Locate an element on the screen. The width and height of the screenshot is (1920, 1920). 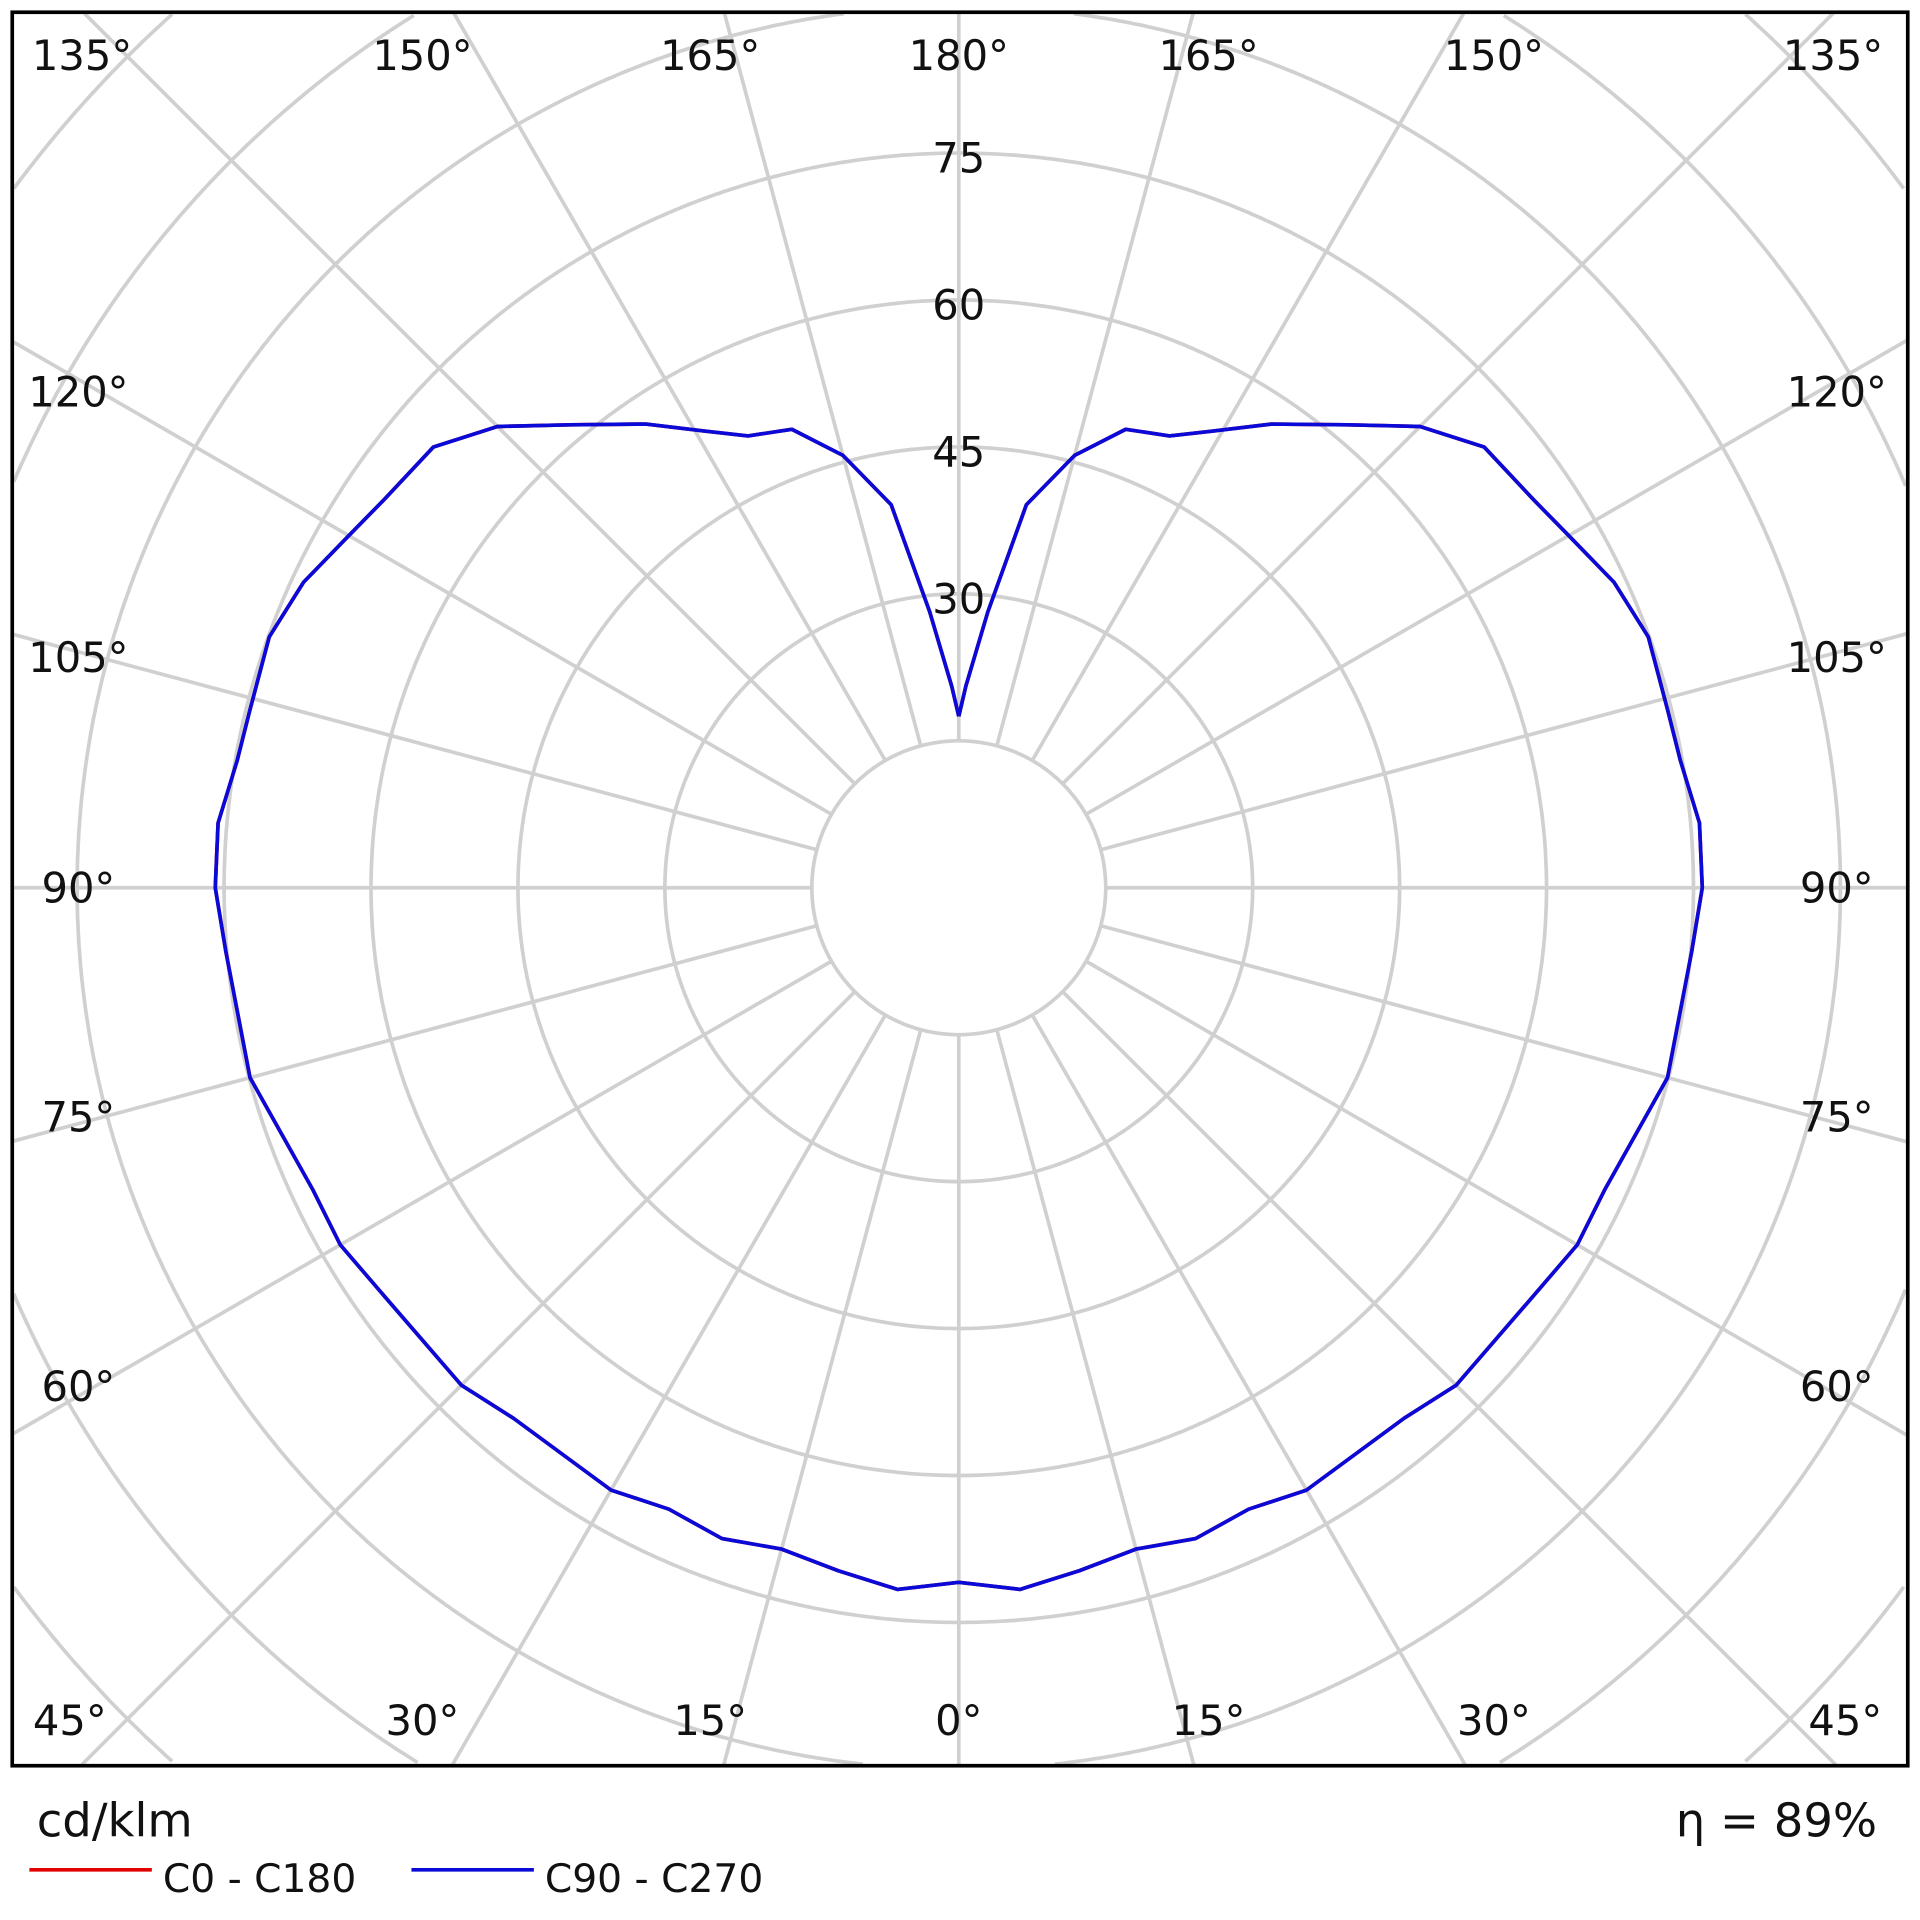
radial-tick-label: 60 is located at coordinates (958, 305).